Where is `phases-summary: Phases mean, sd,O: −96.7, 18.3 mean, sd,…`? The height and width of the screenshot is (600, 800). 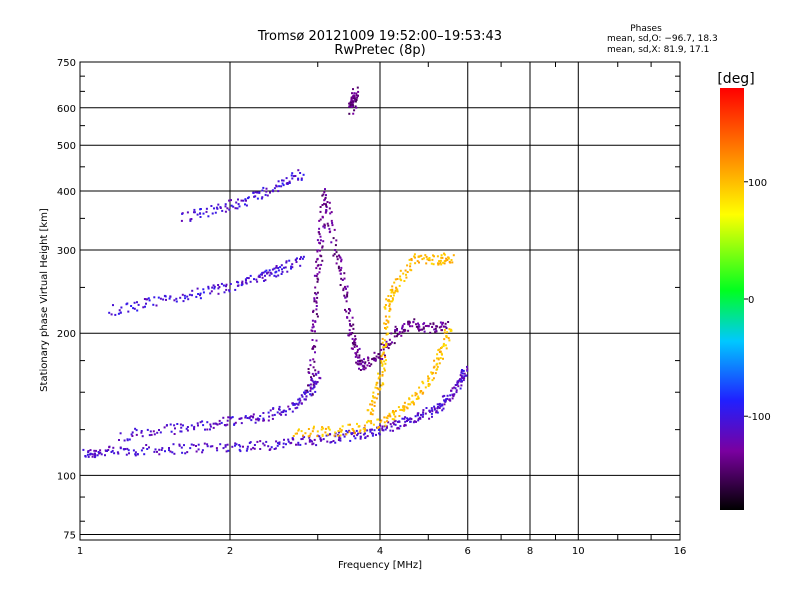 phases-summary: Phases mean, sd,O: −96.7, 18.3 mean, sd,… is located at coordinates (662, 39).